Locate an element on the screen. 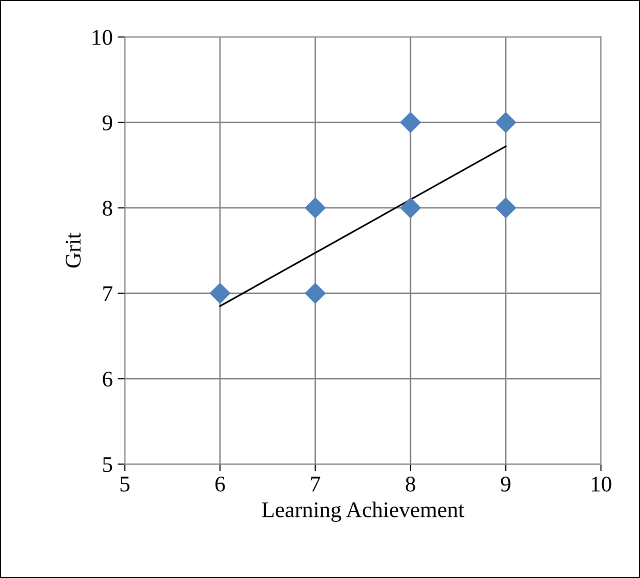  y-tick-label: 8 is located at coordinates (107, 208).